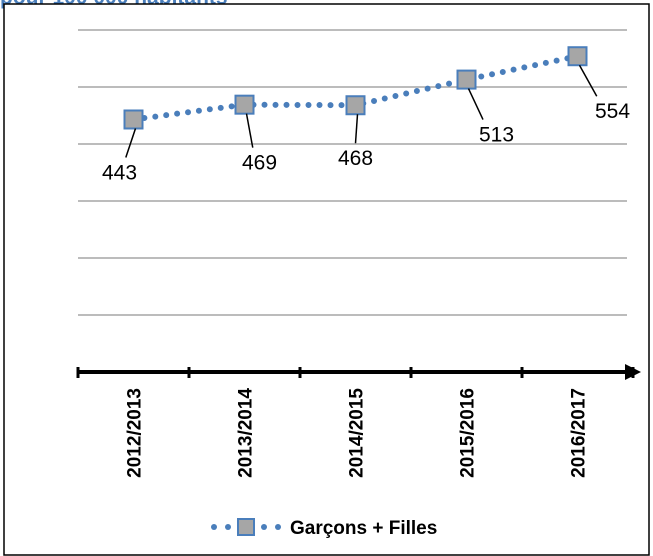  Describe the element at coordinates (496, 135) in the screenshot. I see `data-label: 513` at that location.